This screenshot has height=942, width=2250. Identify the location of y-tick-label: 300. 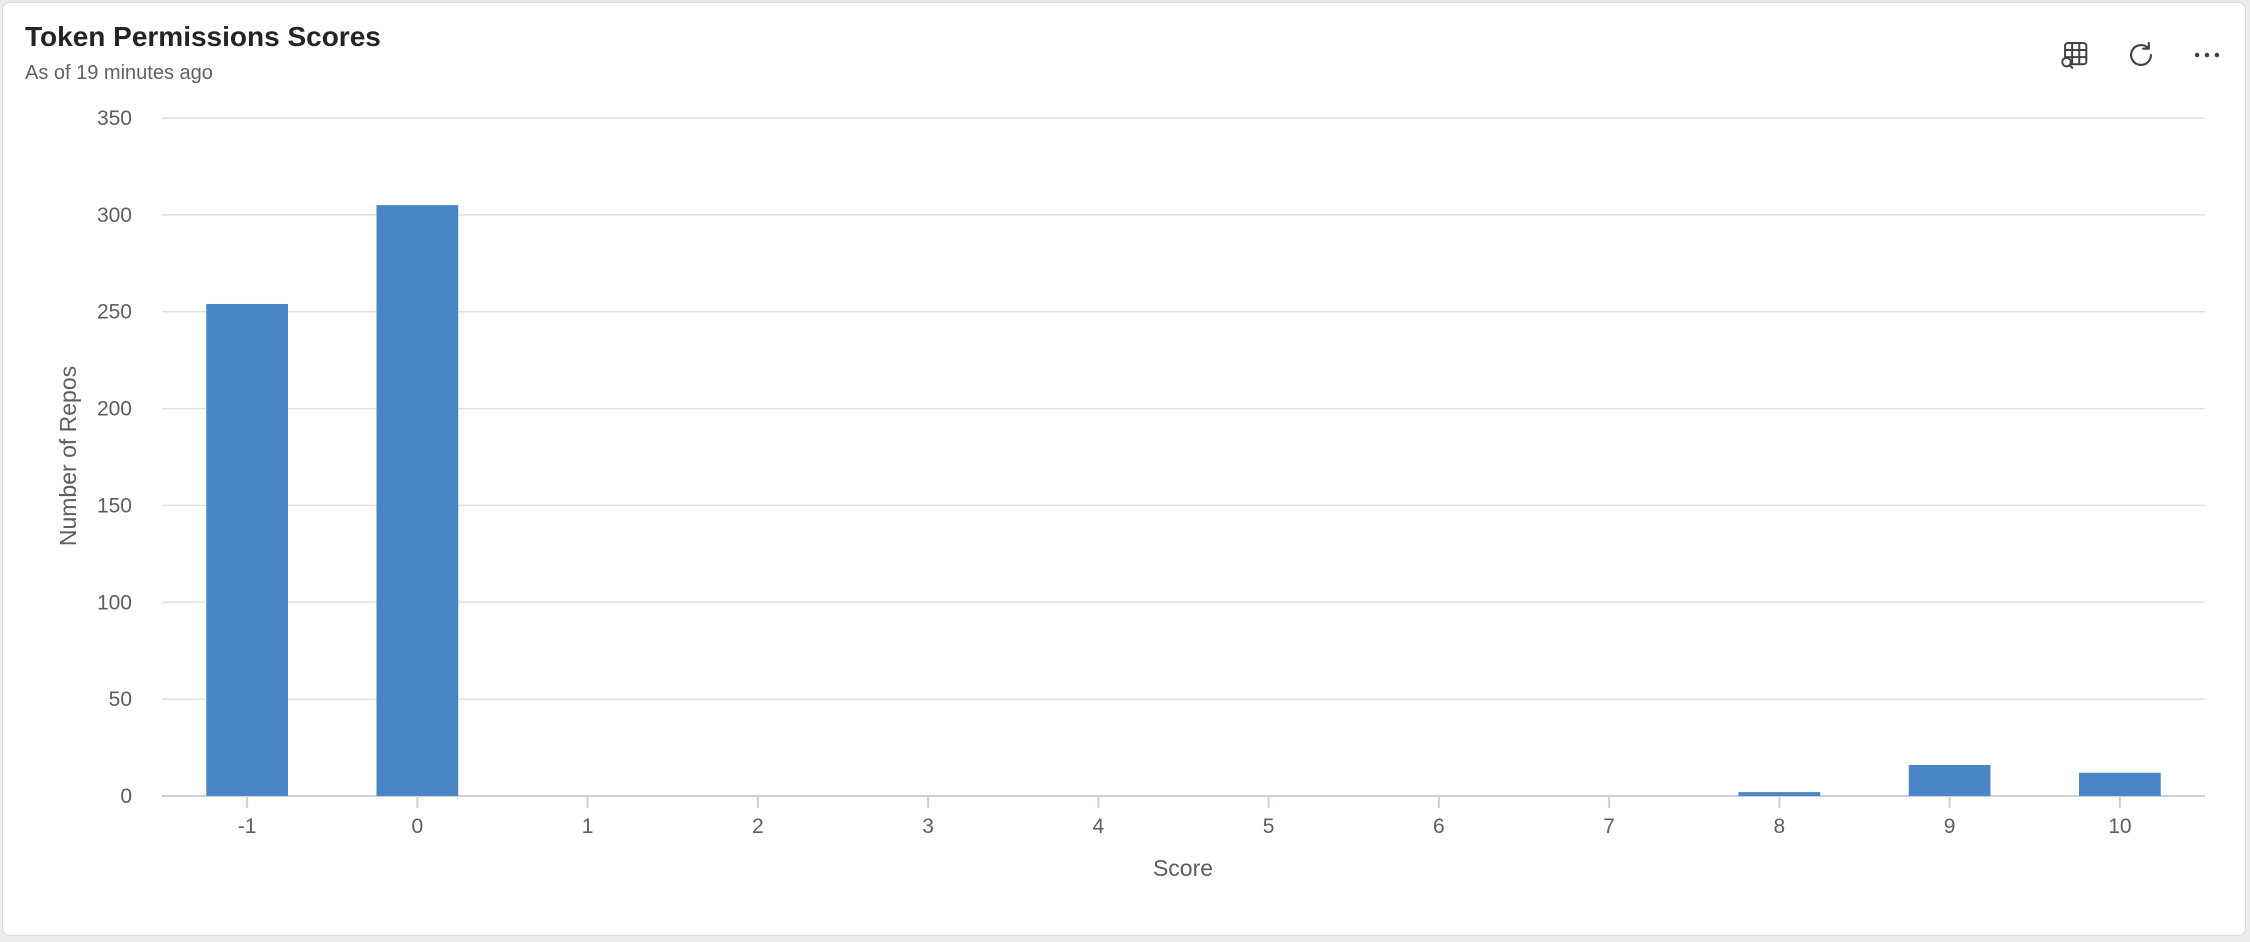
(114, 215).